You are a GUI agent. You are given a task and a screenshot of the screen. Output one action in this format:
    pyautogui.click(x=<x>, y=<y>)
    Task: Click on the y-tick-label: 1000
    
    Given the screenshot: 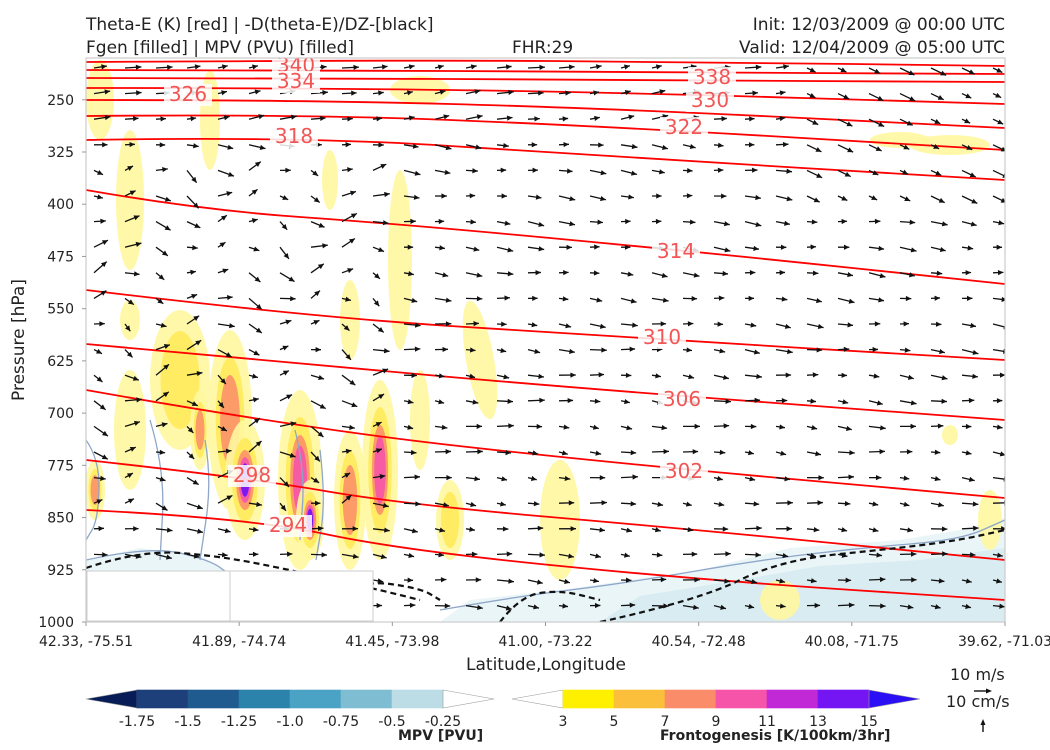 What is the action you would take?
    pyautogui.click(x=56, y=623)
    